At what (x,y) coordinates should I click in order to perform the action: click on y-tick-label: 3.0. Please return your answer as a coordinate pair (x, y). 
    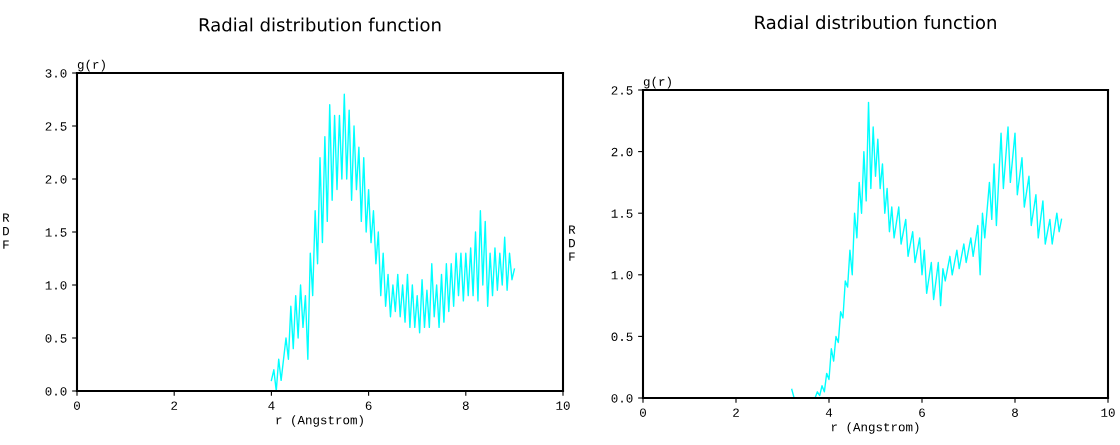
    Looking at the image, I should click on (56, 73).